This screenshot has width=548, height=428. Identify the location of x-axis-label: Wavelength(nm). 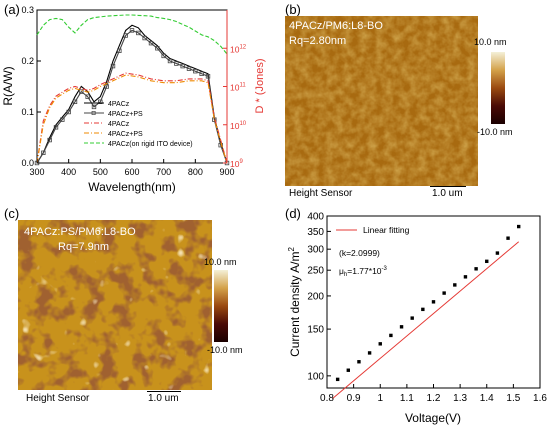
(132, 187).